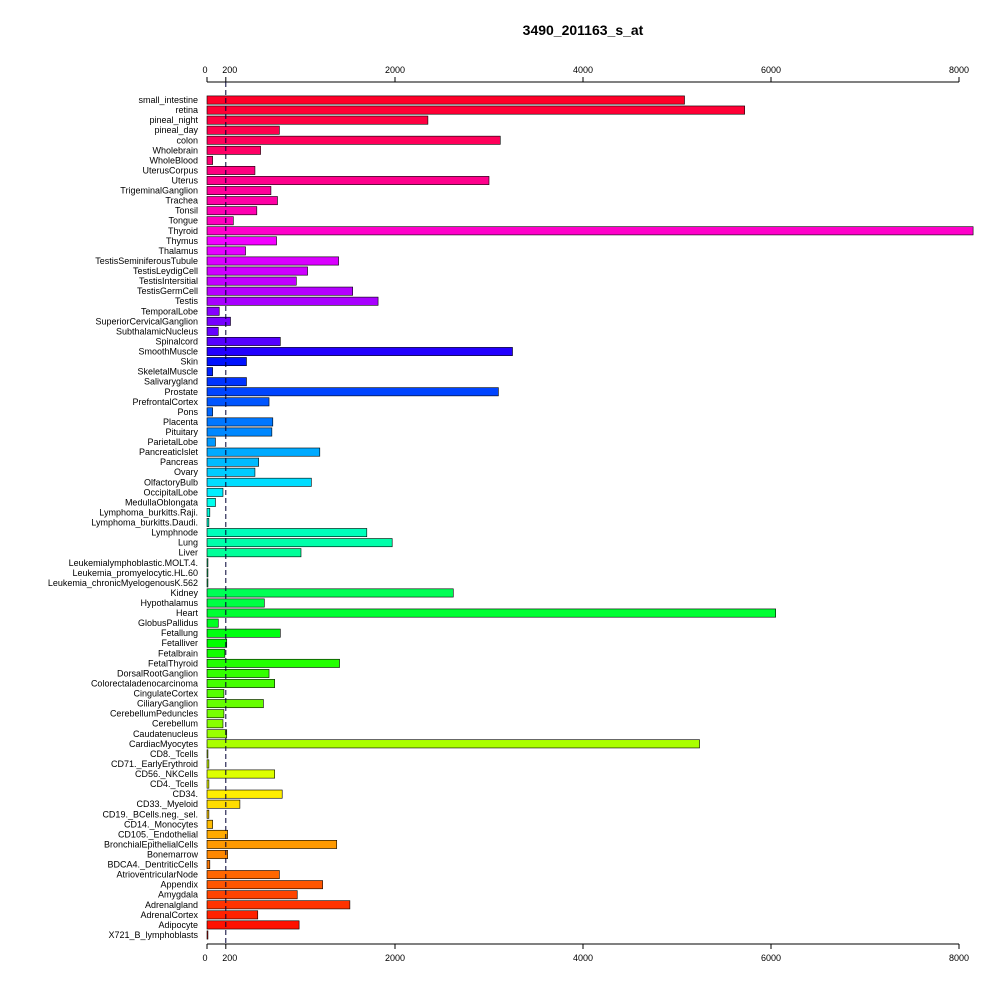 This screenshot has height=1000, width=1000. What do you see at coordinates (235, 704) in the screenshot?
I see `bar-CiliaryGanglion` at bounding box center [235, 704].